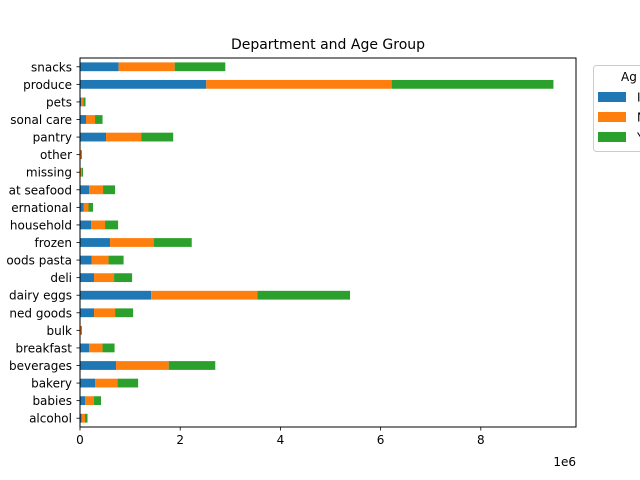  I want to click on y-tick-label: bulk, so click(59, 331).